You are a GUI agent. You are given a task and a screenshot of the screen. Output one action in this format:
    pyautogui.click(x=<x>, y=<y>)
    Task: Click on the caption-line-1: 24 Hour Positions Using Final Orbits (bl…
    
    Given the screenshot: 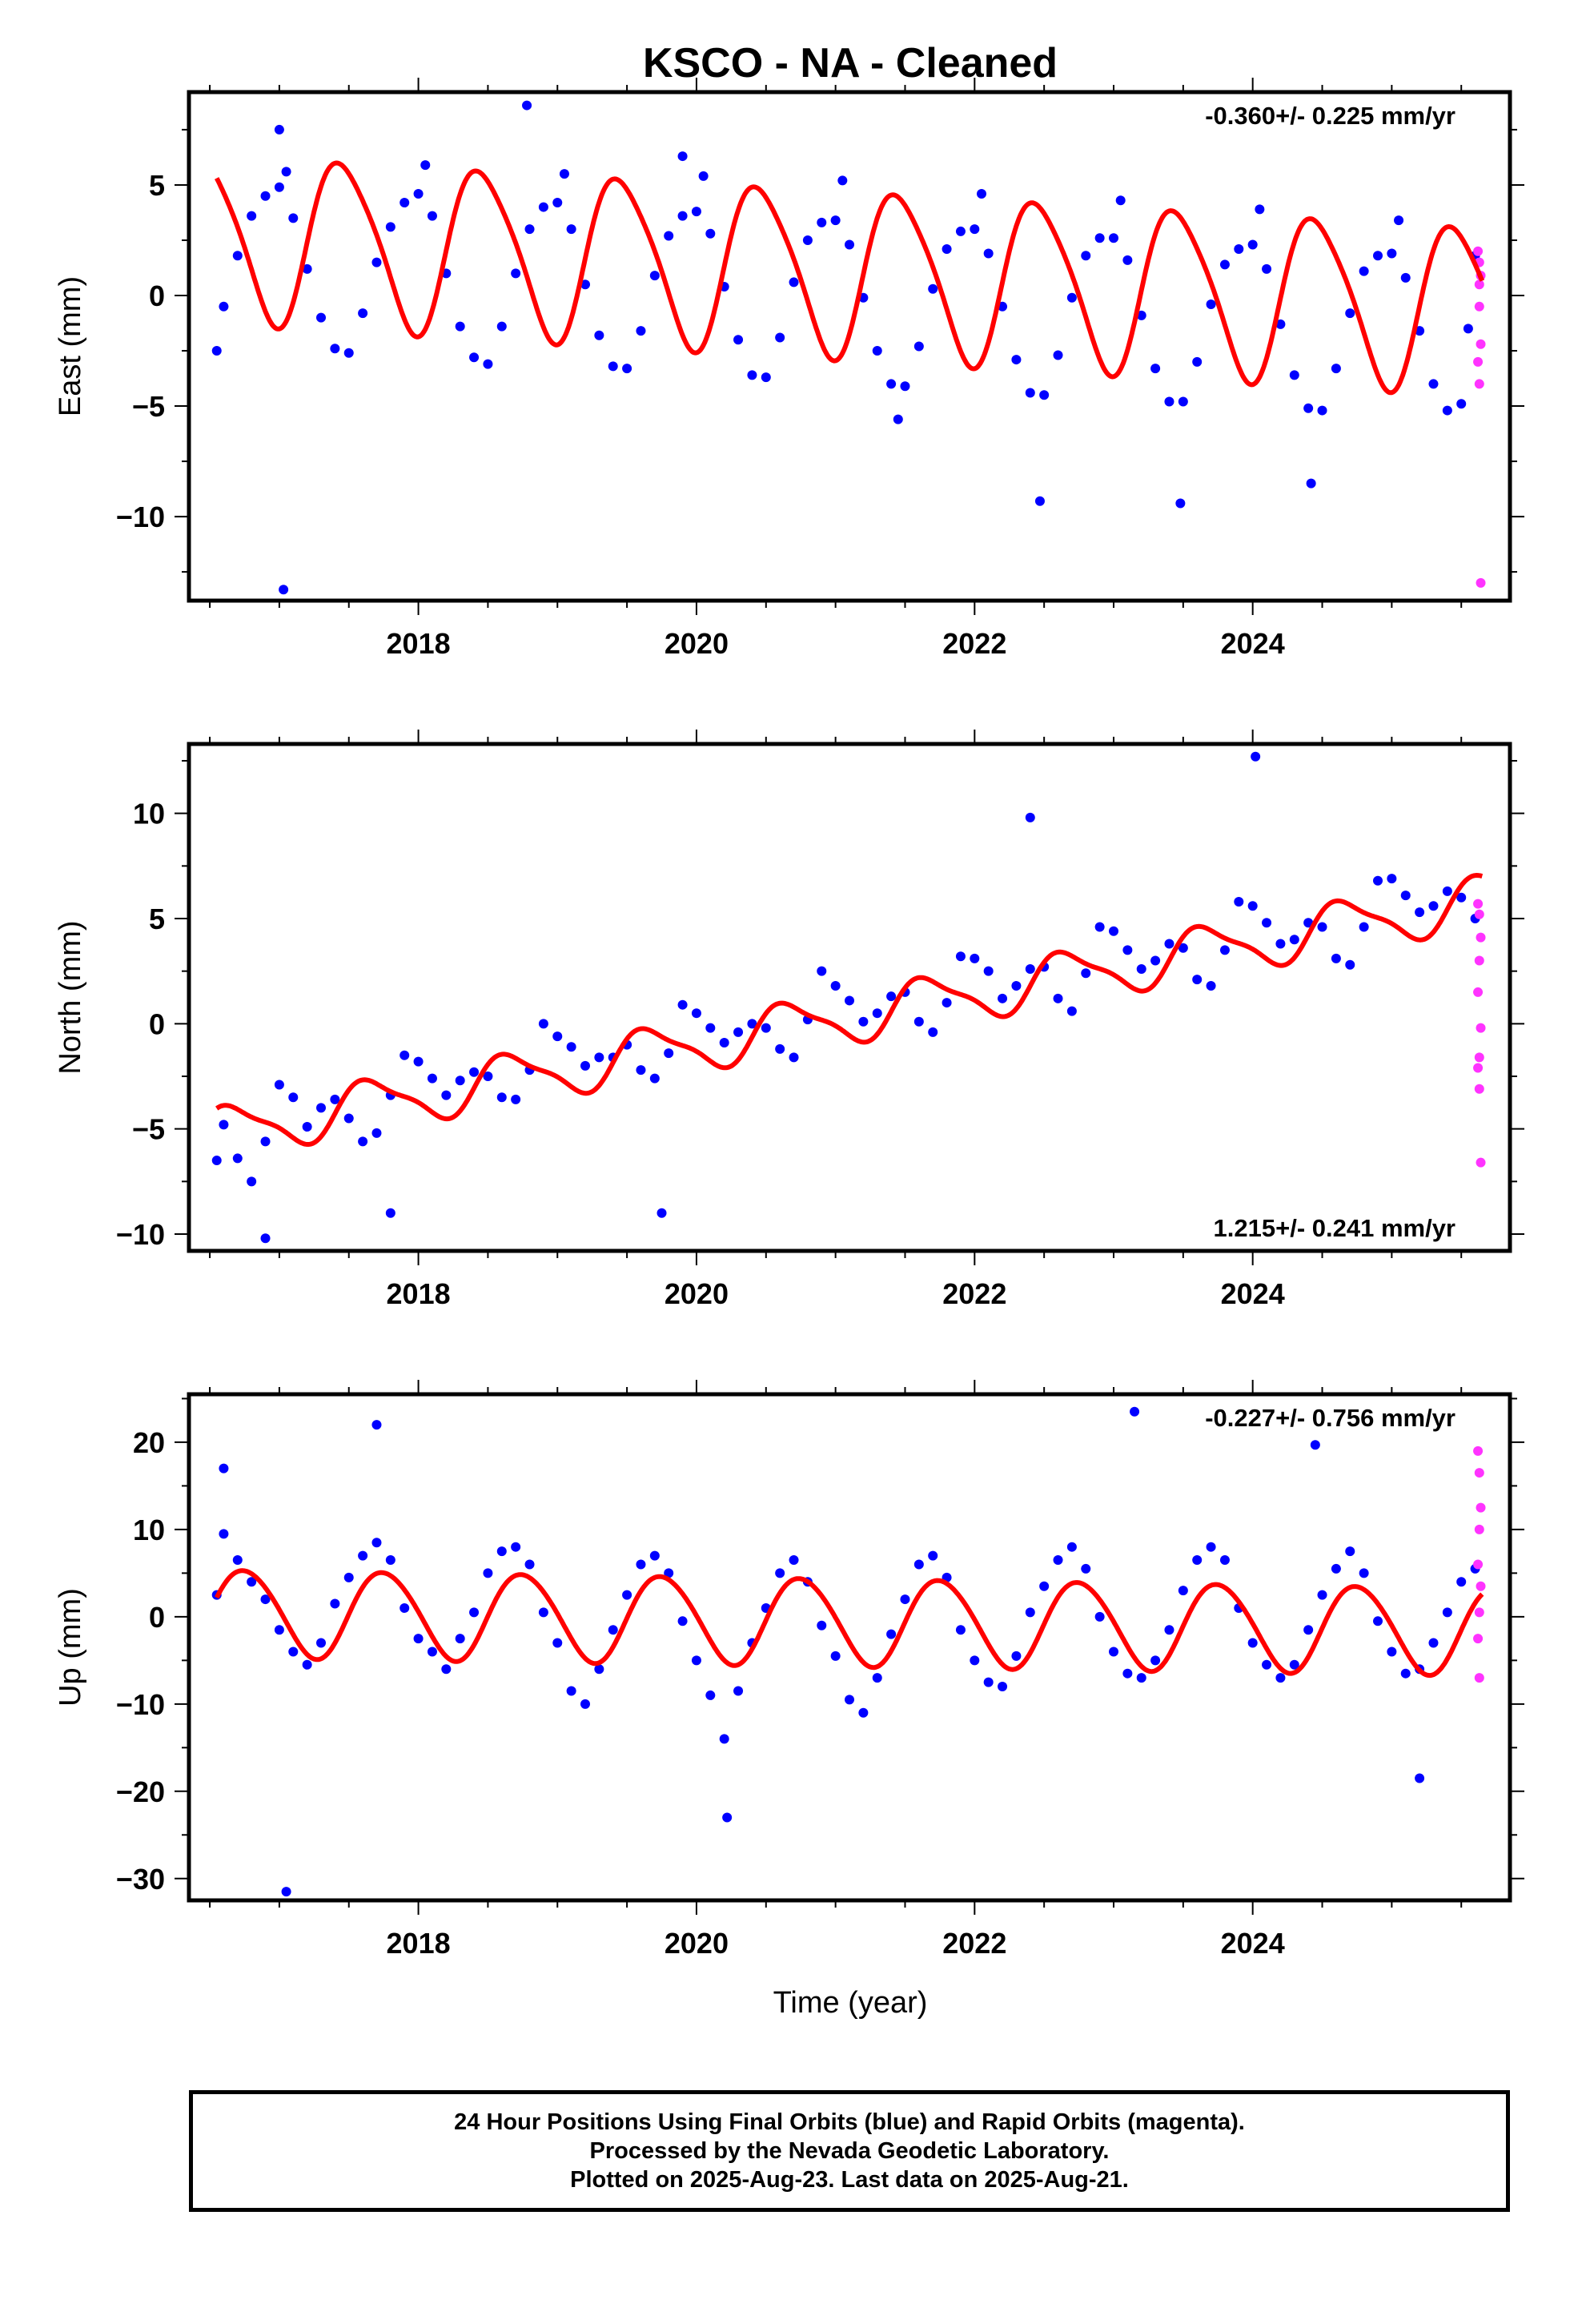 What is the action you would take?
    pyautogui.click(x=849, y=2122)
    